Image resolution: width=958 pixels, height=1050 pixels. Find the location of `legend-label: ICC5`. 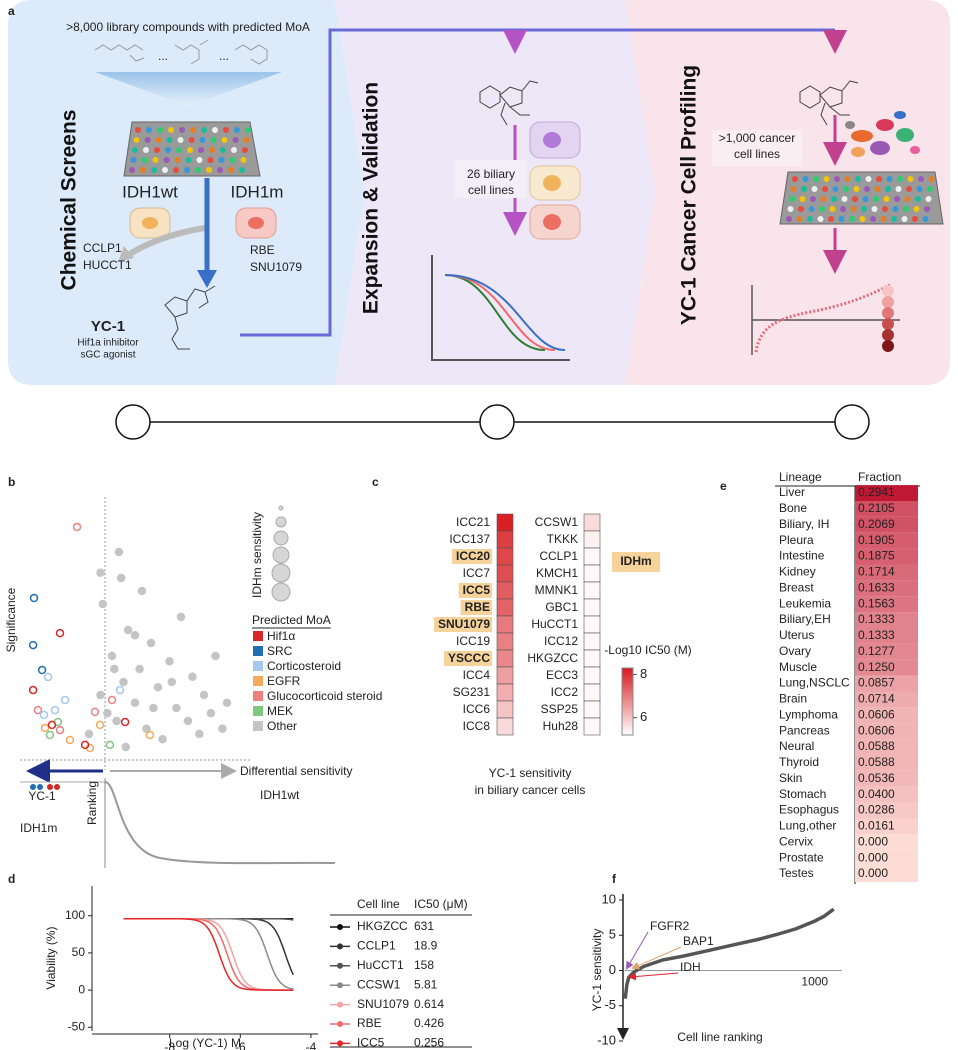

legend-label: ICC5 is located at coordinates (371, 1043).